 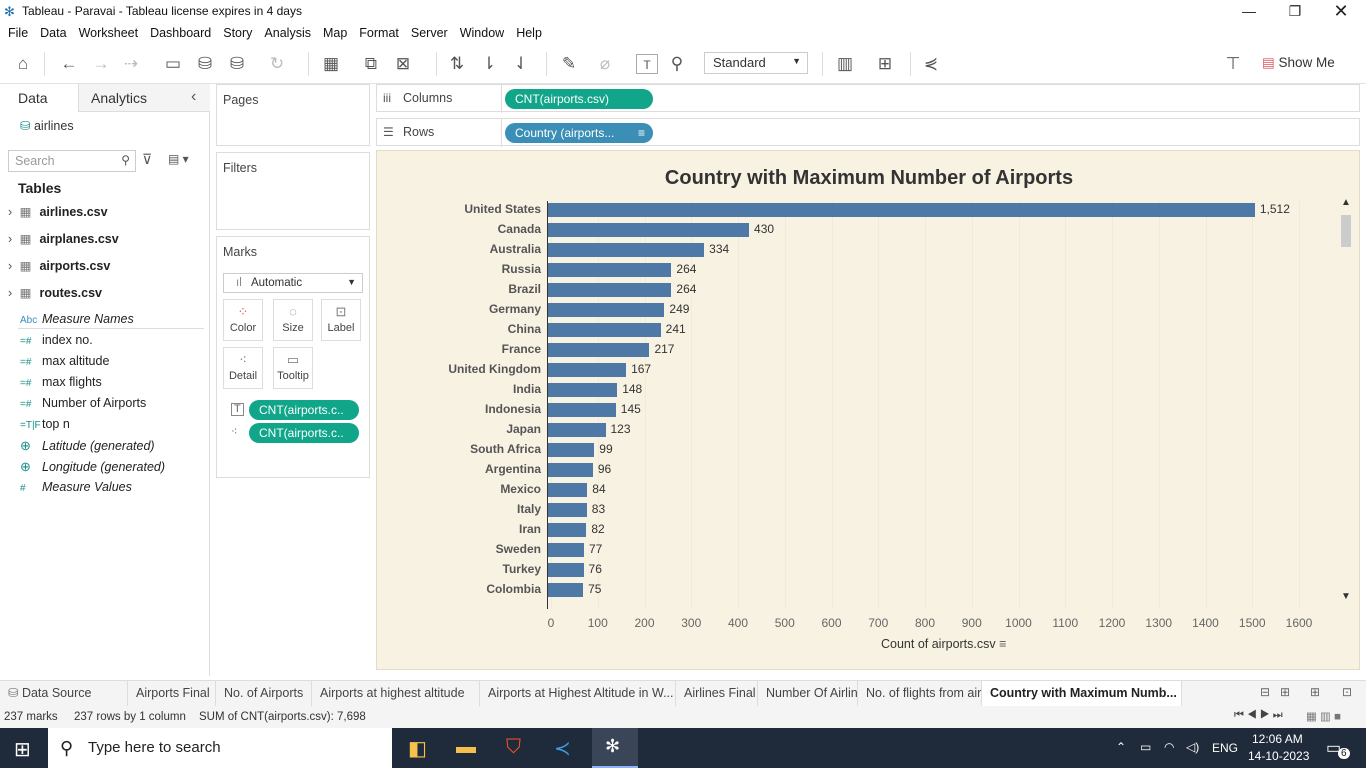 What do you see at coordinates (76, 487) in the screenshot?
I see `field-item: # Measure Values` at bounding box center [76, 487].